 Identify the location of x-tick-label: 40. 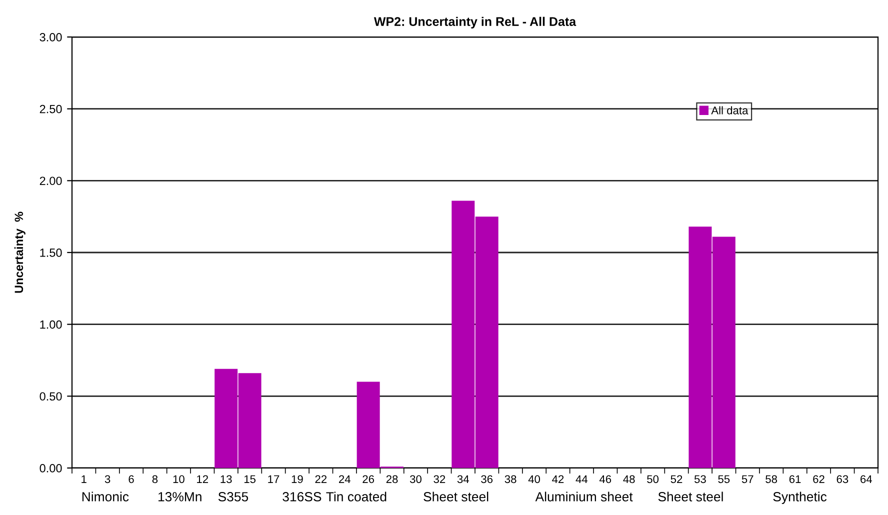
(534, 479).